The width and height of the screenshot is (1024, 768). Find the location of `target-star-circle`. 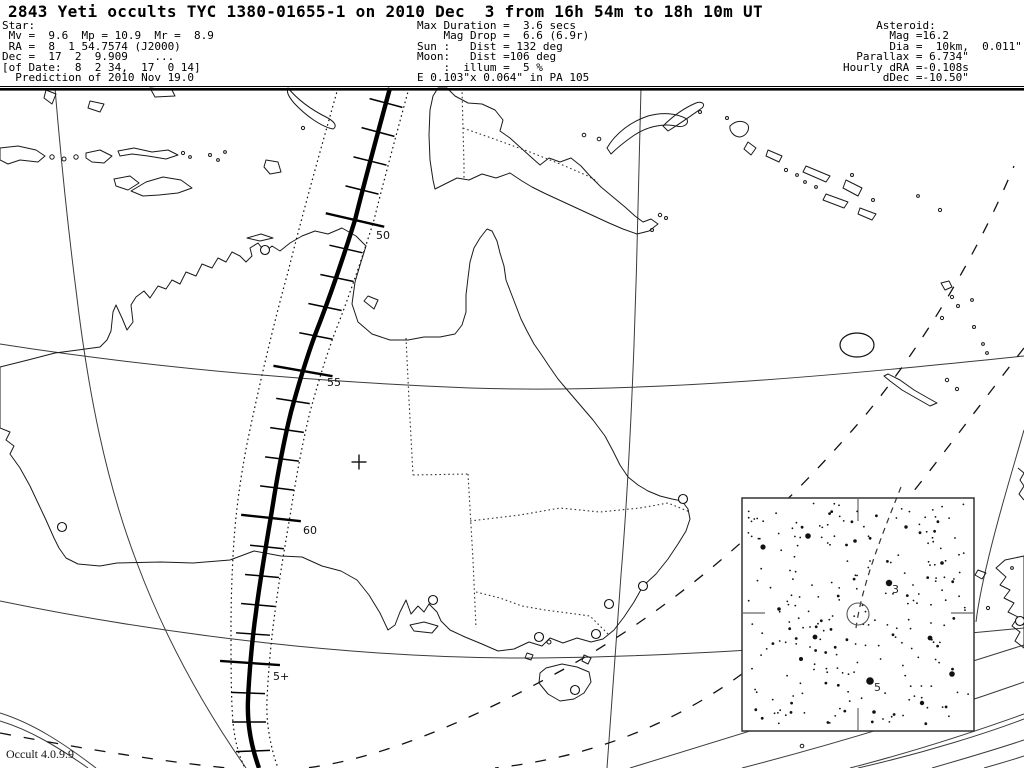

target-star-circle is located at coordinates (858, 614).